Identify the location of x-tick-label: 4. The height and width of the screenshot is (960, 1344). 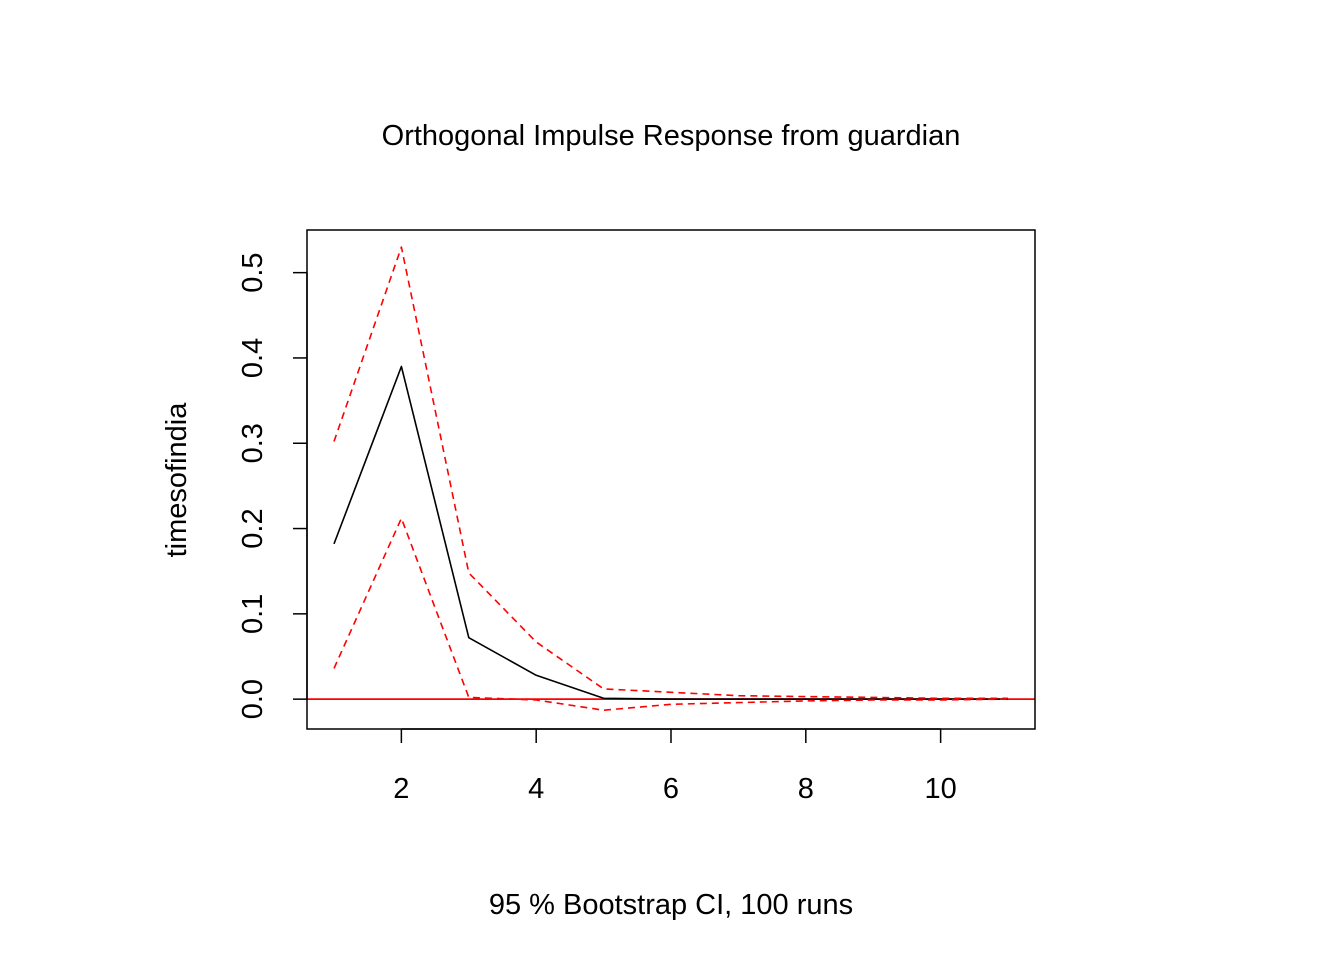
(536, 789).